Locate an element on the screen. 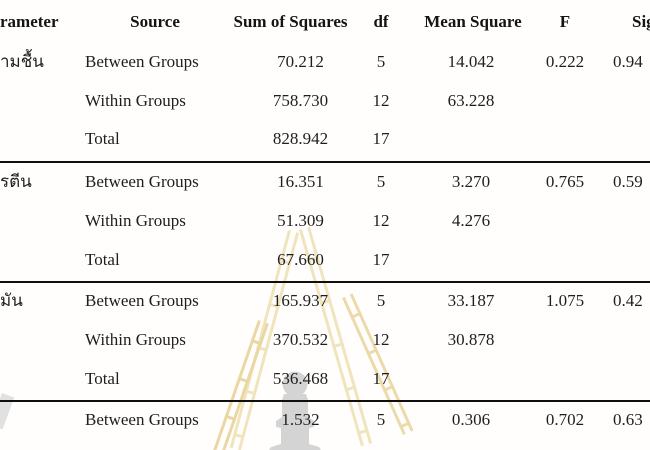  sig-cell: 0.63 is located at coordinates (628, 419).